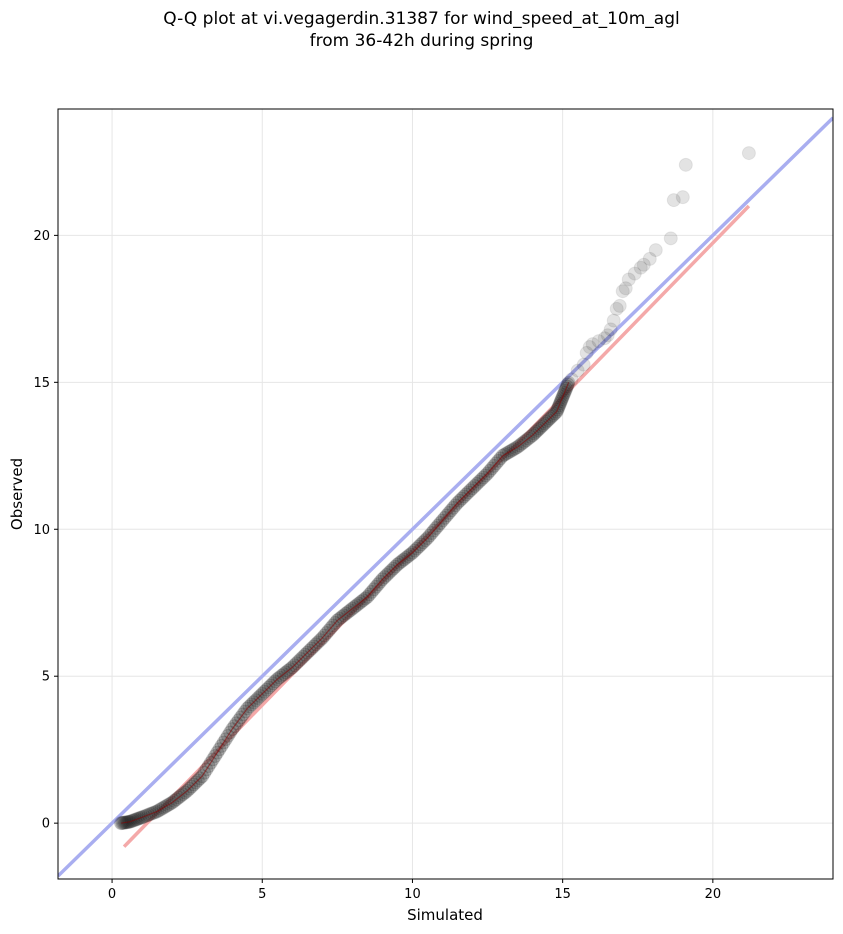  I want to click on y-tick-label: 20, so click(41, 236).